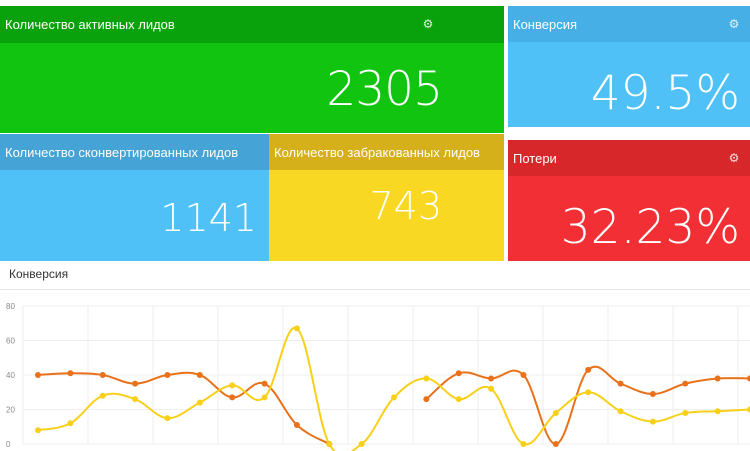 The image size is (750, 451). What do you see at coordinates (629, 158) in the screenshot?
I see `losses-header: Потери ⚙` at bounding box center [629, 158].